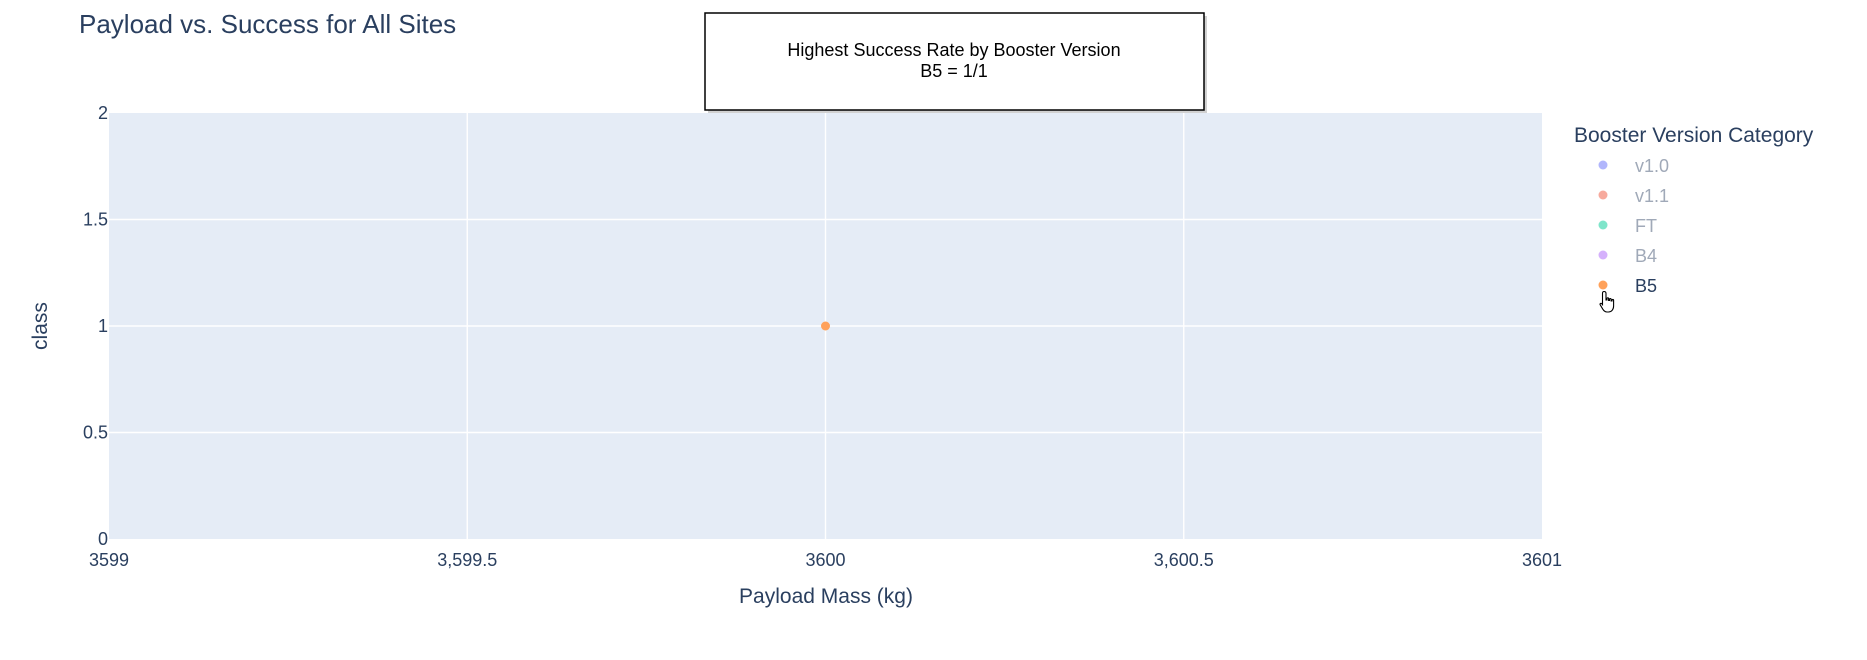 The image size is (1867, 660). I want to click on legend: v1.0 v1.1 FT B4 B5, so click(1634, 226).